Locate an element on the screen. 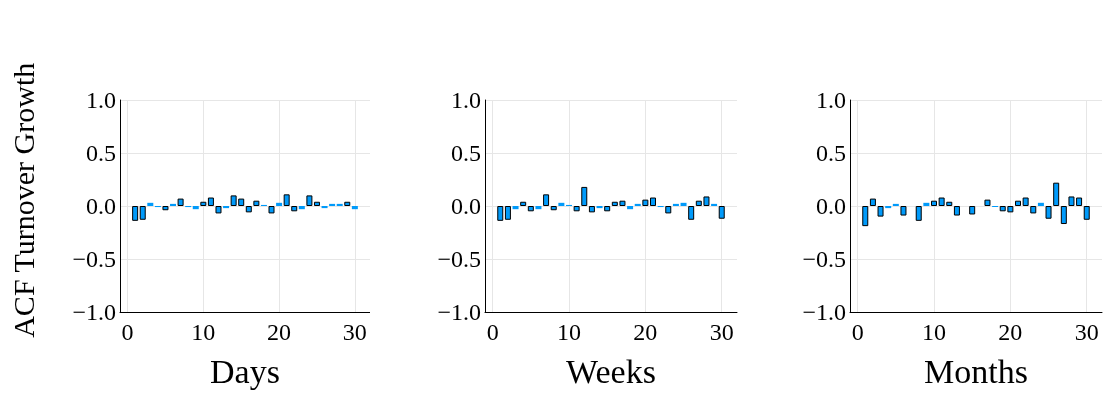 The image size is (1110, 400). x-axis-title: Weeks is located at coordinates (611, 371).